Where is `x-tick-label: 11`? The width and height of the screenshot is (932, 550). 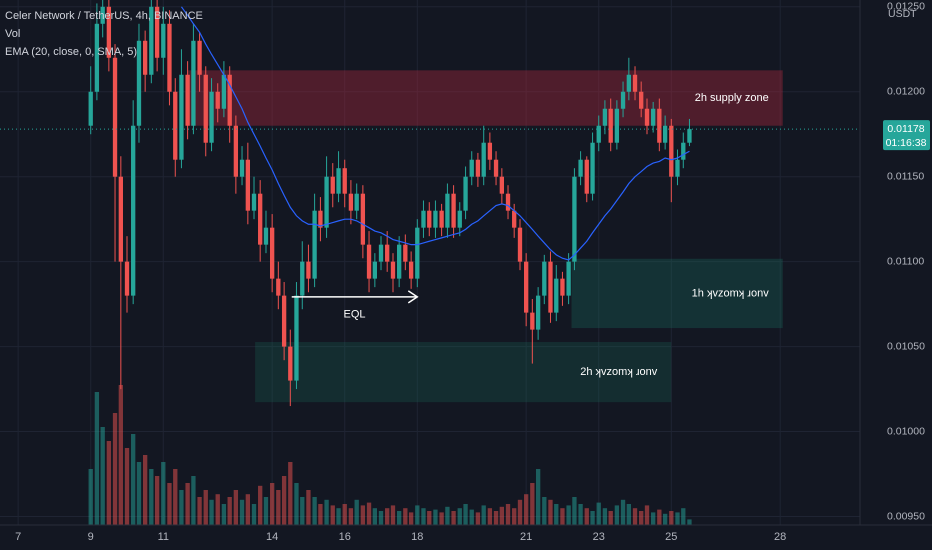
x-tick-label: 11 is located at coordinates (163, 537).